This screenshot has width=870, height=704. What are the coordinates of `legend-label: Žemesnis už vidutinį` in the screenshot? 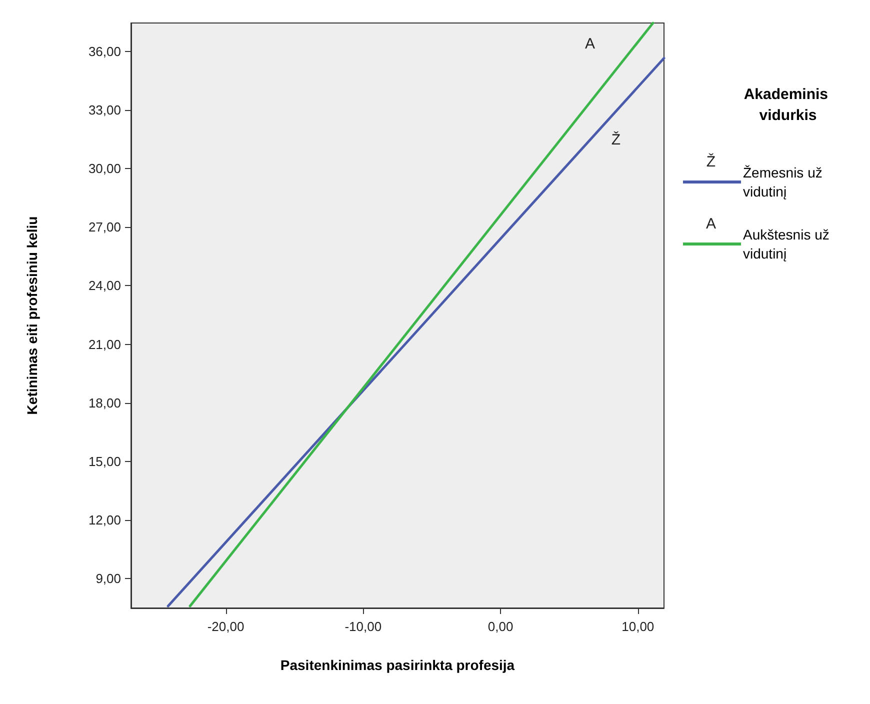 It's located at (784, 182).